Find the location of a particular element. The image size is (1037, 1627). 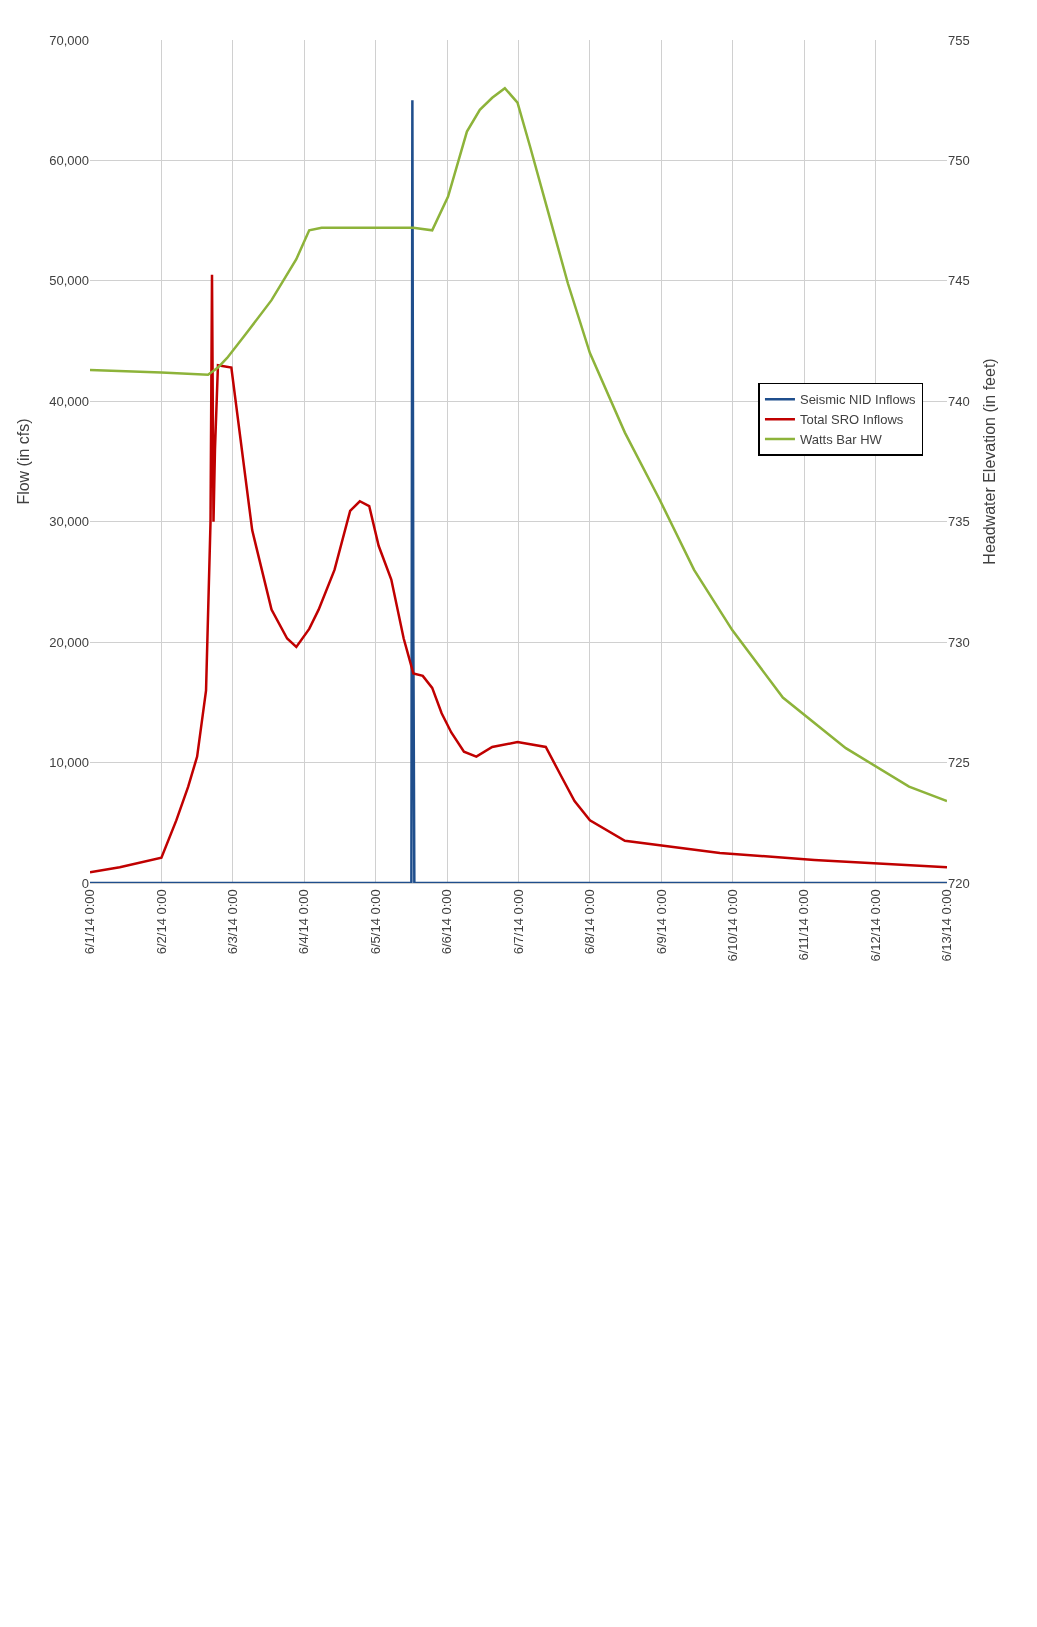

x-tick-label: 6/11/14 0:00 is located at coordinates (804, 925).